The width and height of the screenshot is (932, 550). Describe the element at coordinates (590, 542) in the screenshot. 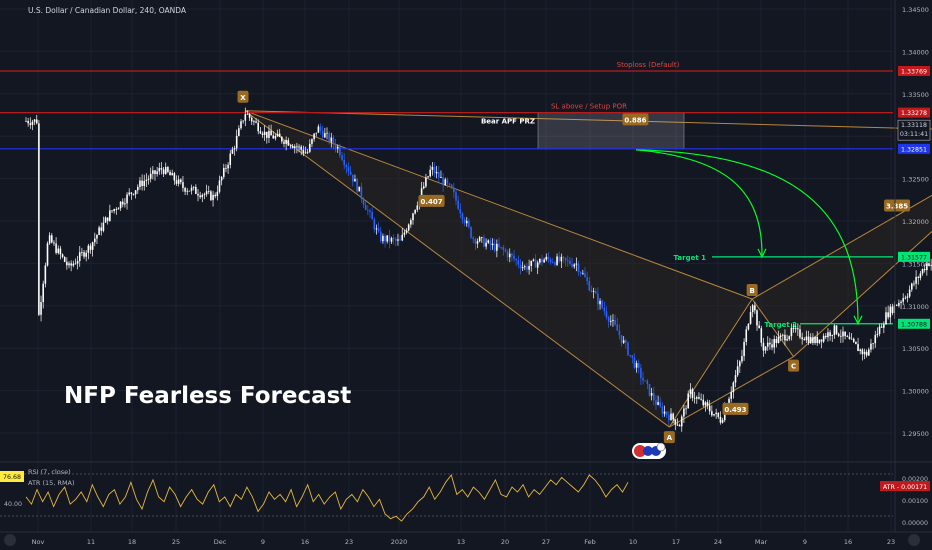

I see `x-tick-label: Feb` at that location.